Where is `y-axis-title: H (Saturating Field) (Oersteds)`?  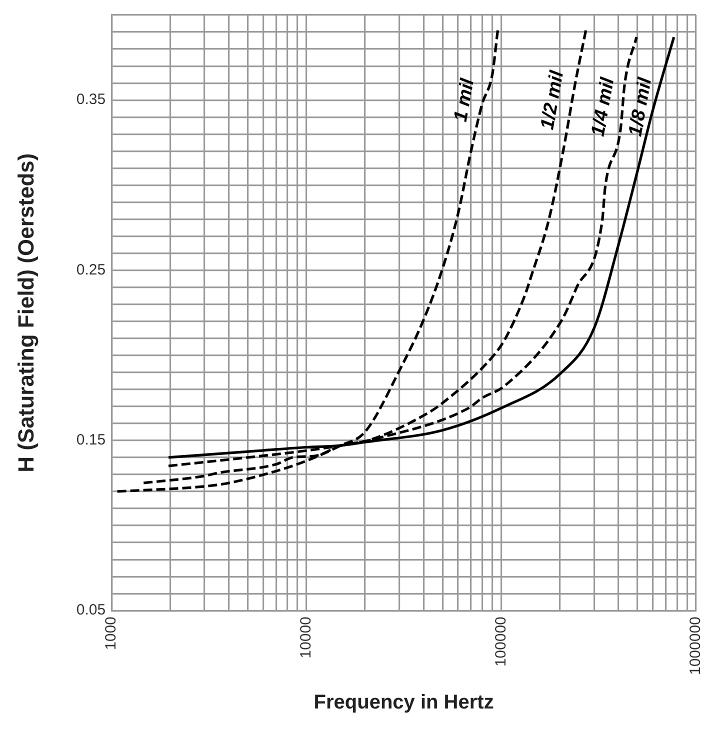 y-axis-title: H (Saturating Field) (Oersteds) is located at coordinates (25, 312).